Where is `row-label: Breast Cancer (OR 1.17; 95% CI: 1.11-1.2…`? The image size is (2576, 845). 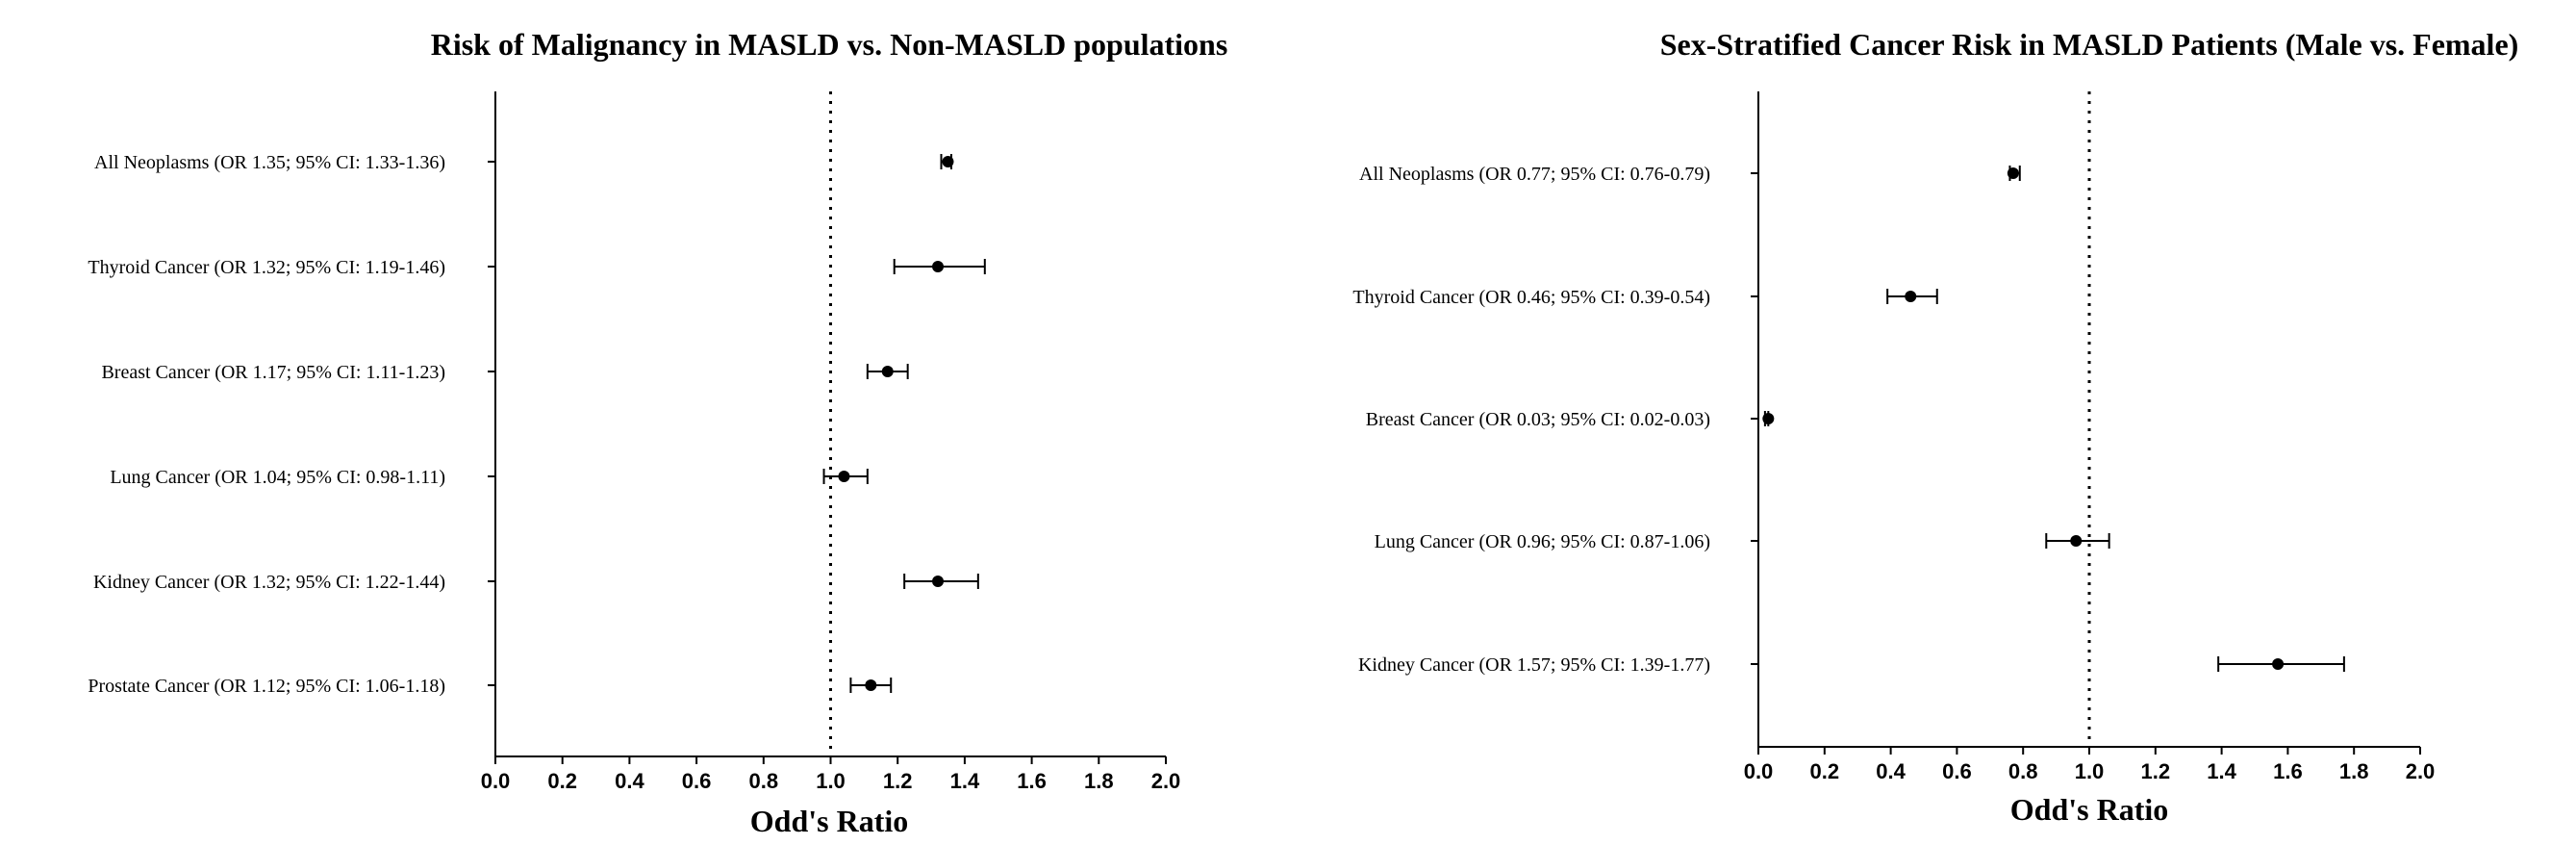 row-label: Breast Cancer (OR 1.17; 95% CI: 1.11-1.2… is located at coordinates (273, 372).